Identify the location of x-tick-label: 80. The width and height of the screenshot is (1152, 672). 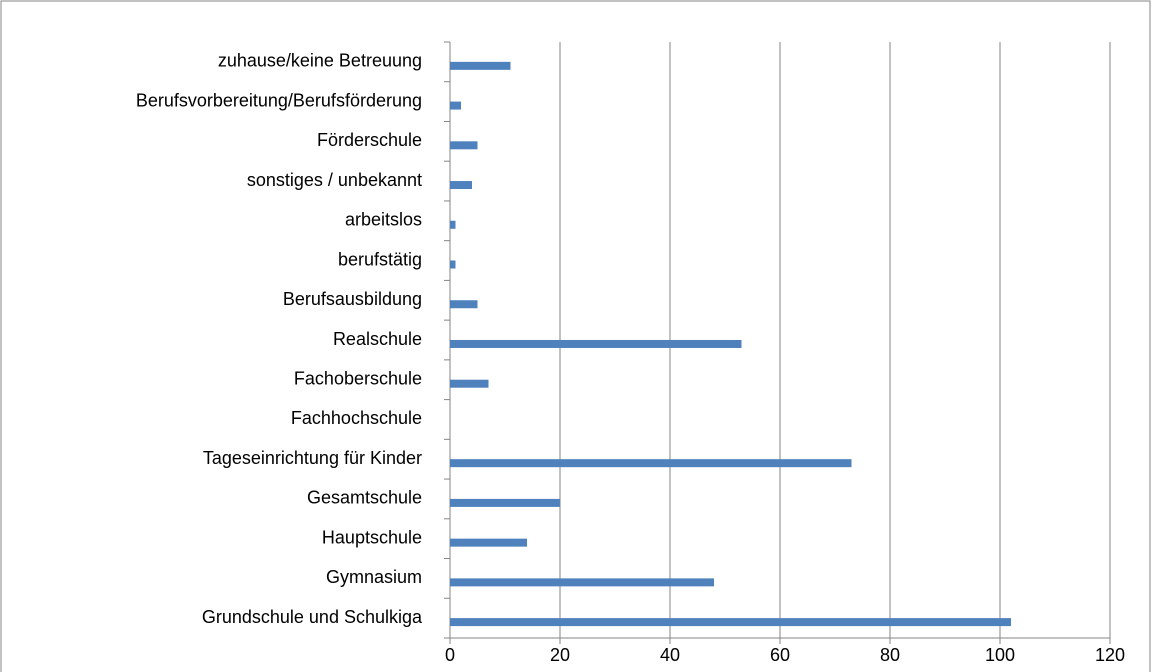
(890, 655).